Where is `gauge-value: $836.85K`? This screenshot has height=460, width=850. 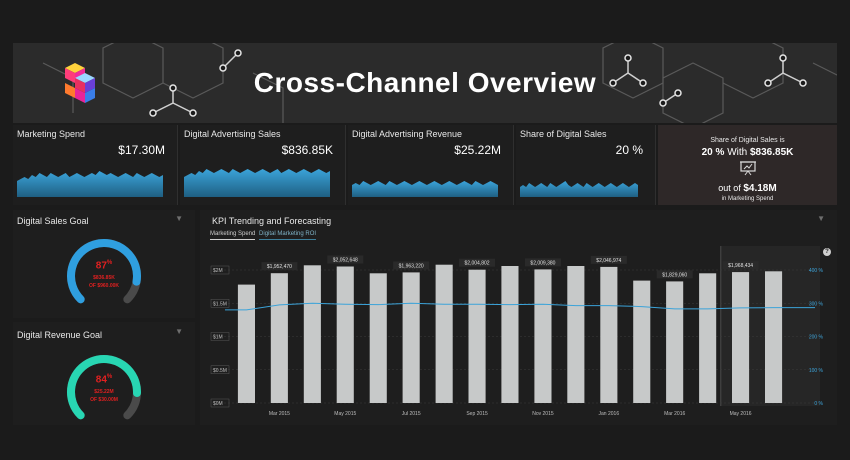
gauge-value: $836.85K is located at coordinates (104, 278).